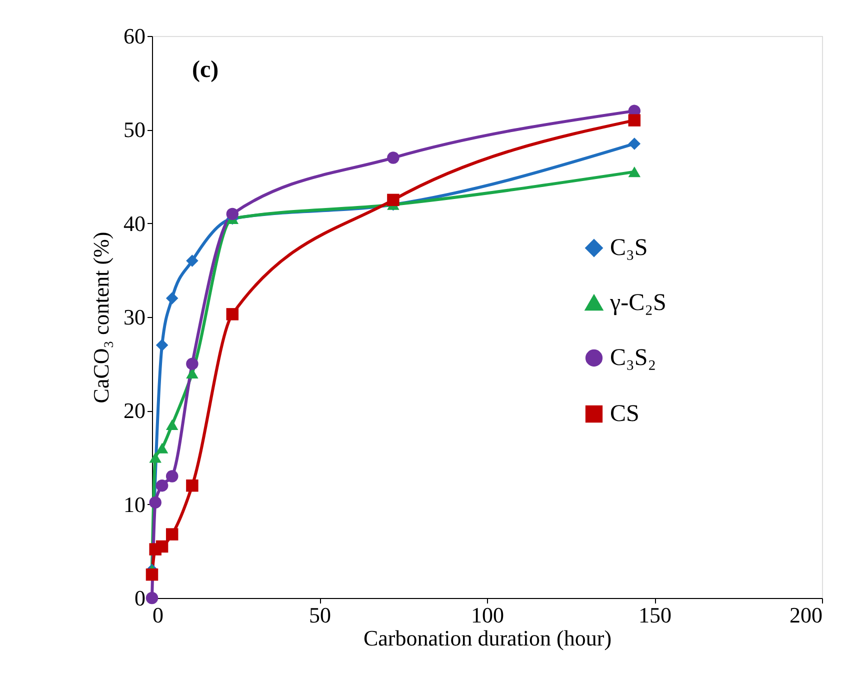 The width and height of the screenshot is (864, 697). I want to click on y-tick-label: 40, so click(135, 223).